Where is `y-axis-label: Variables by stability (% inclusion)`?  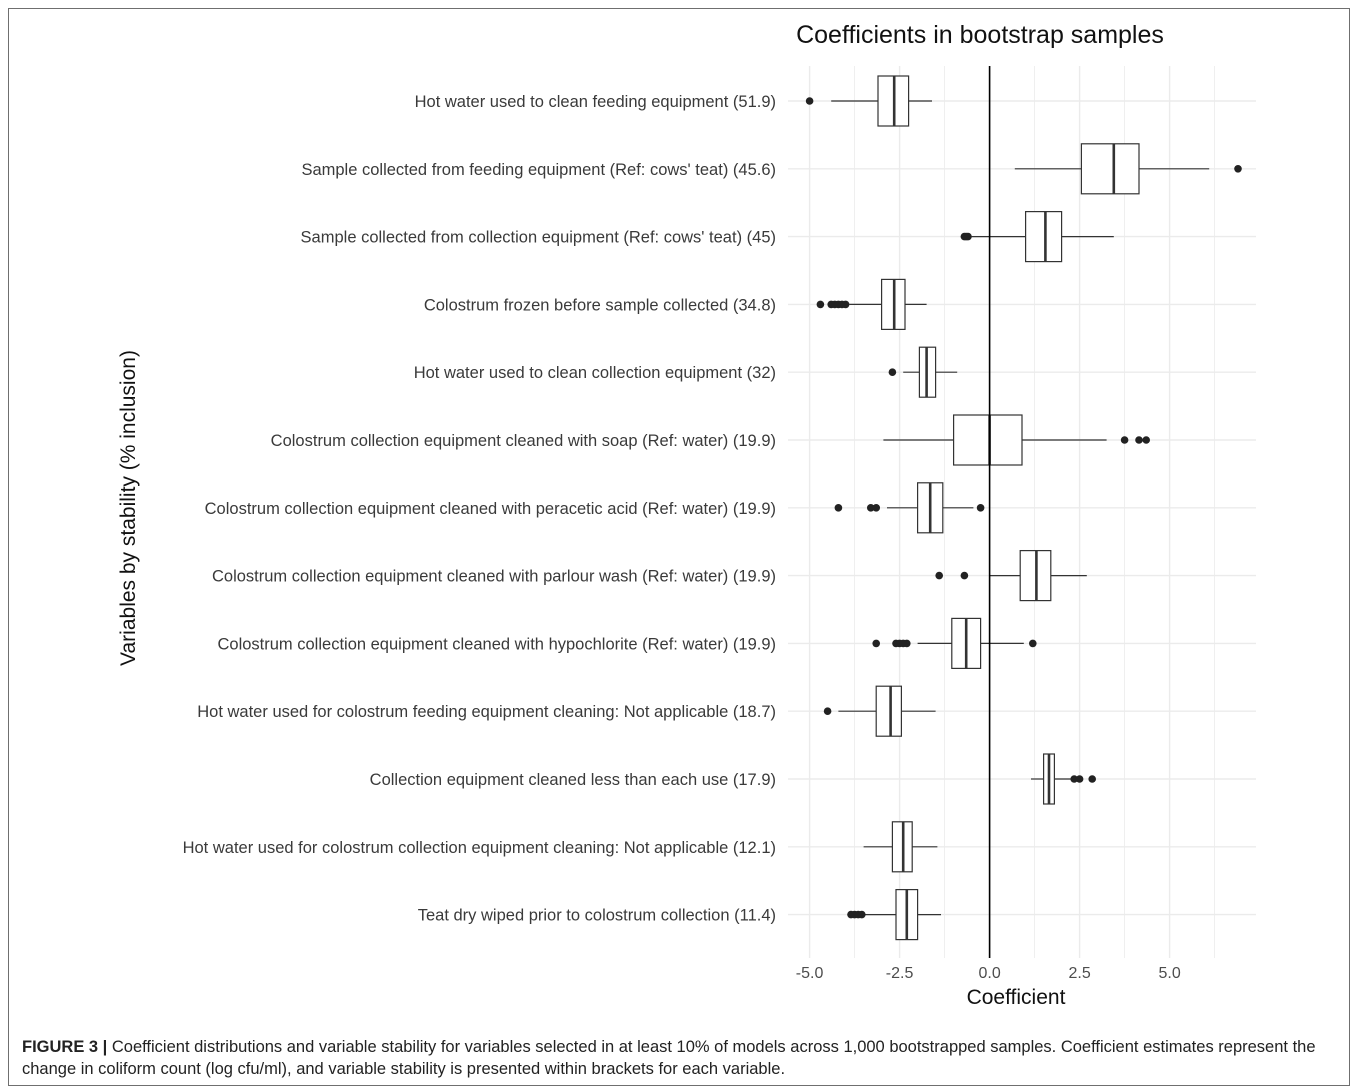
y-axis-label: Variables by stability (% inclusion) is located at coordinates (128, 508).